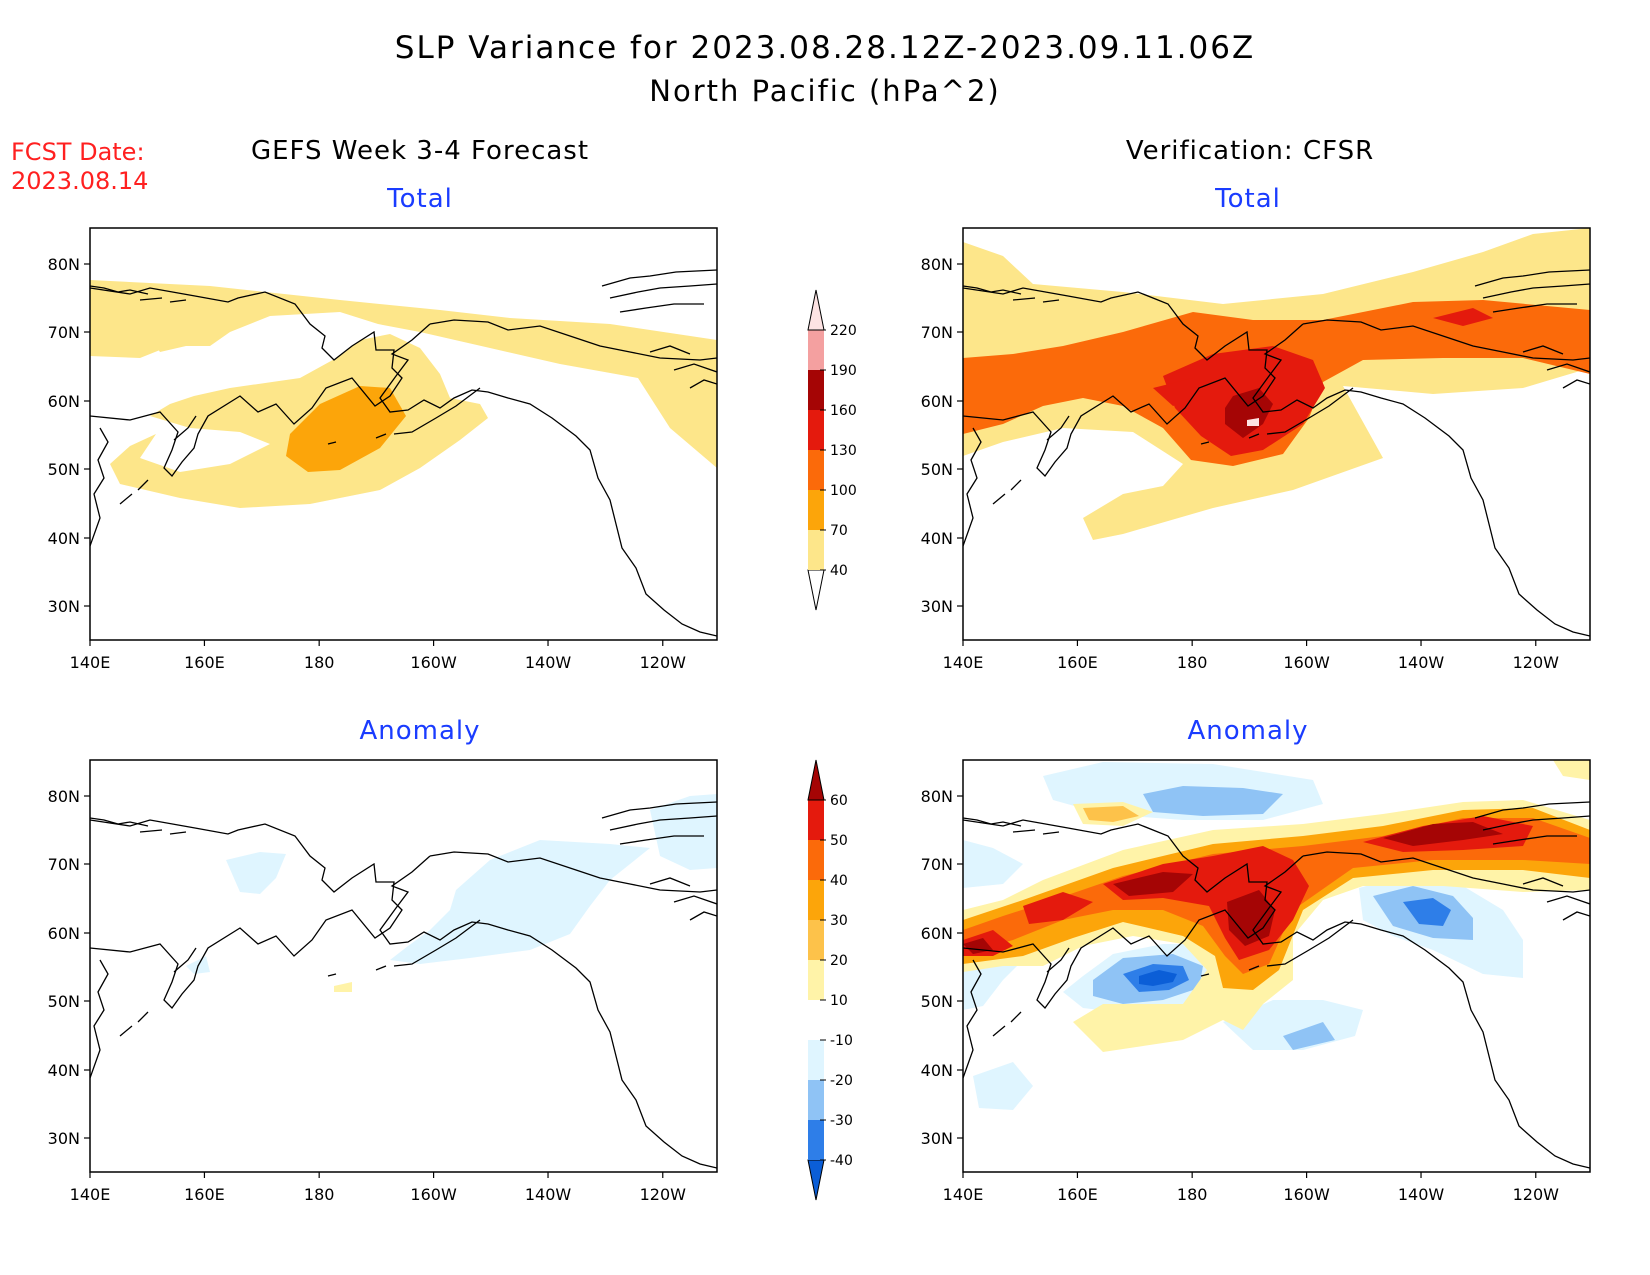 This screenshot has height=1275, width=1650. What do you see at coordinates (433, 1194) in the screenshot?
I see `lon-label-forecast-anomaly: 160W` at bounding box center [433, 1194].